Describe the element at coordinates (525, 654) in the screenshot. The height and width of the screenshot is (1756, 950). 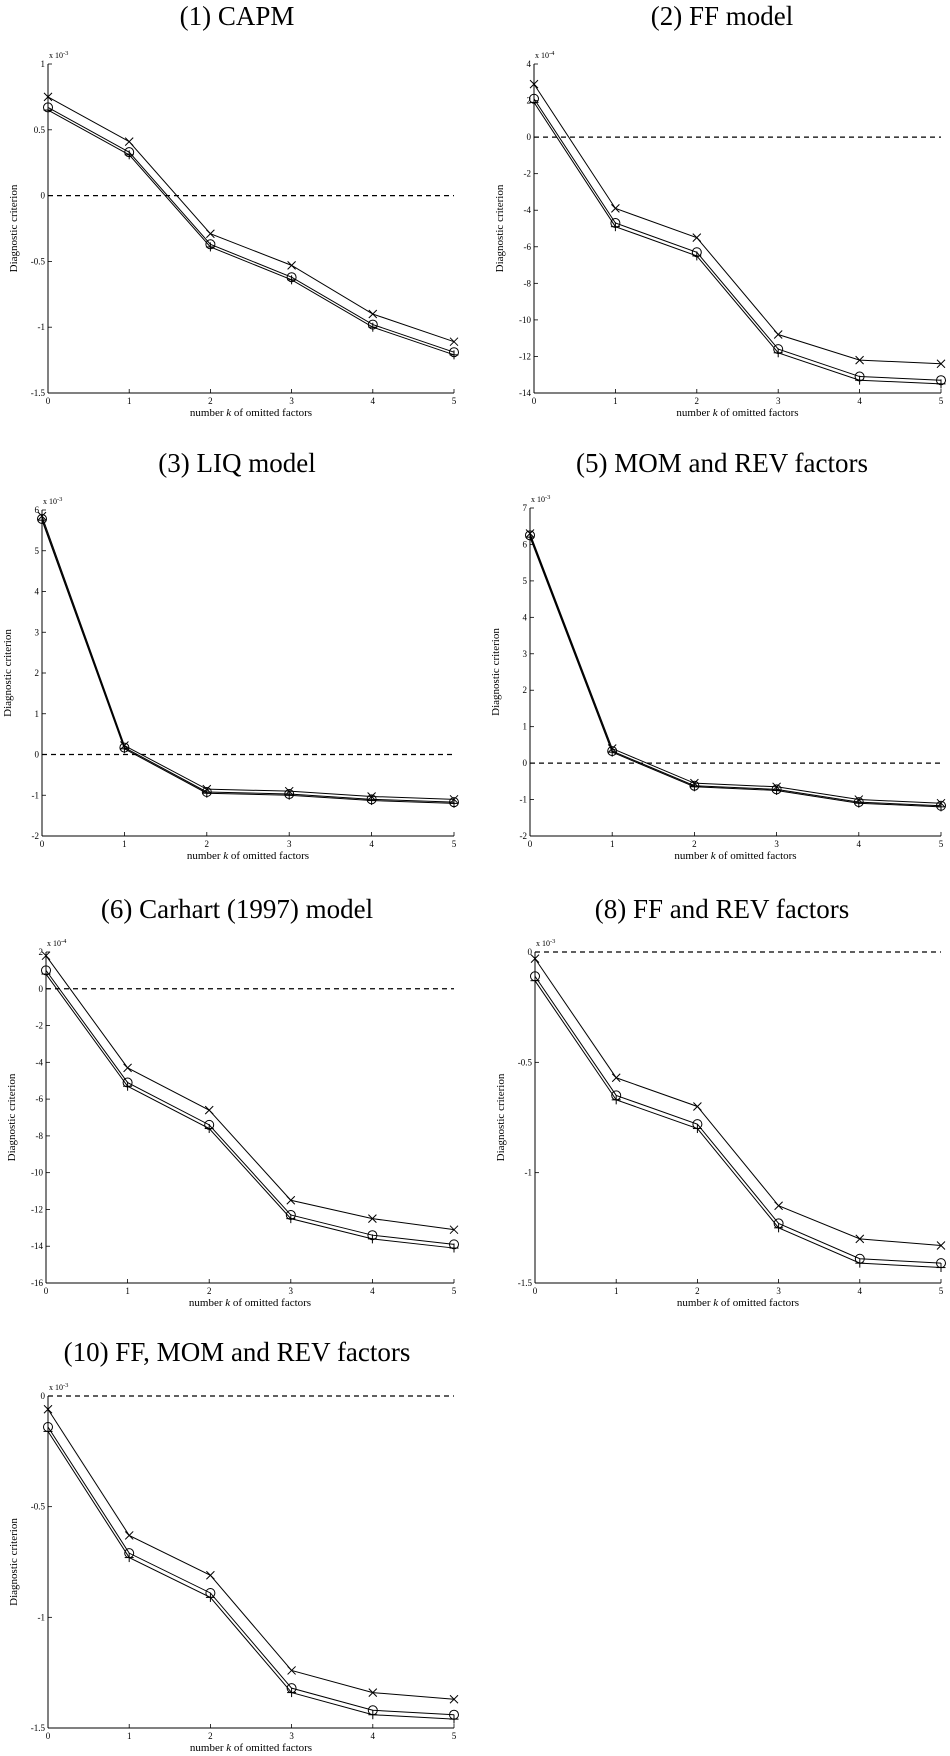
I see `y-tick-label: 3` at that location.